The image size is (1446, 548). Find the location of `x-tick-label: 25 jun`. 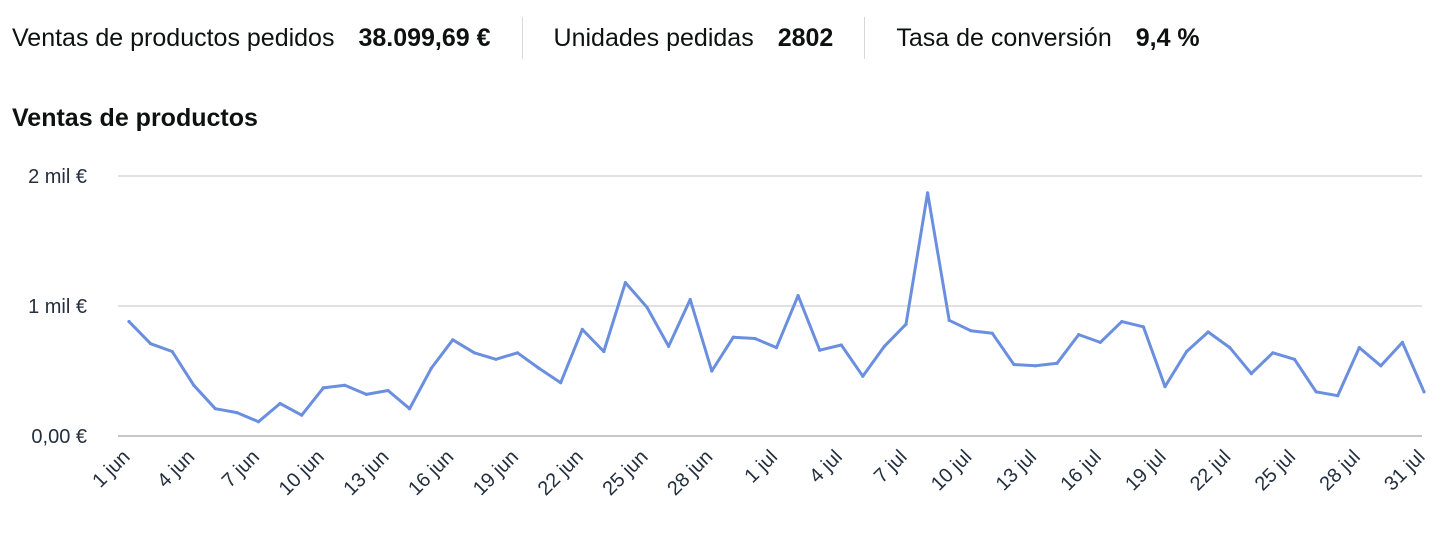

x-tick-label: 25 jun is located at coordinates (625, 473).